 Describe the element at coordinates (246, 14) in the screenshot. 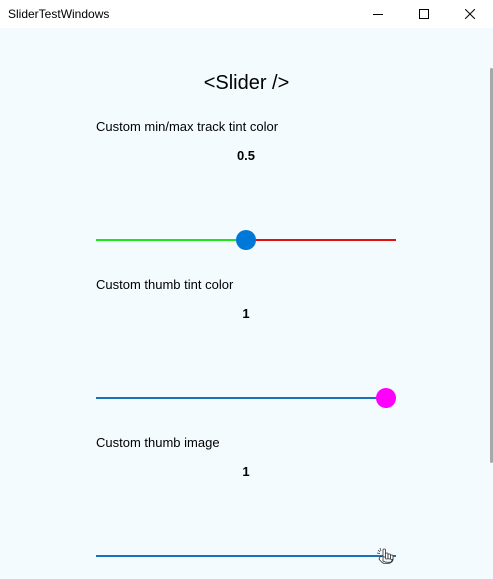

I see `title-bar: SliderTestWindows` at that location.